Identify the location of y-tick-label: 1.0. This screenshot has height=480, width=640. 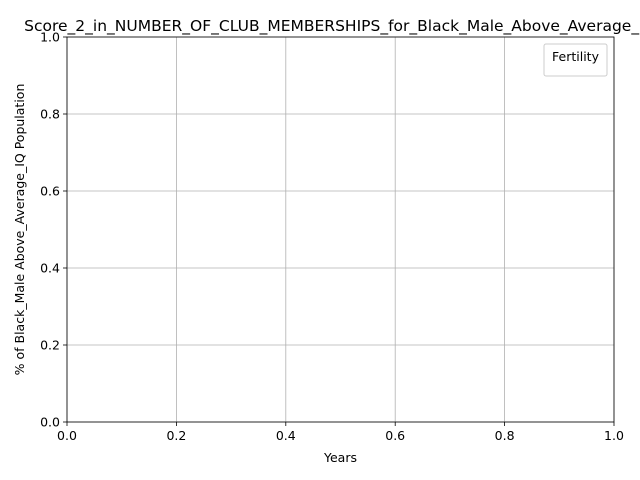
(50, 37).